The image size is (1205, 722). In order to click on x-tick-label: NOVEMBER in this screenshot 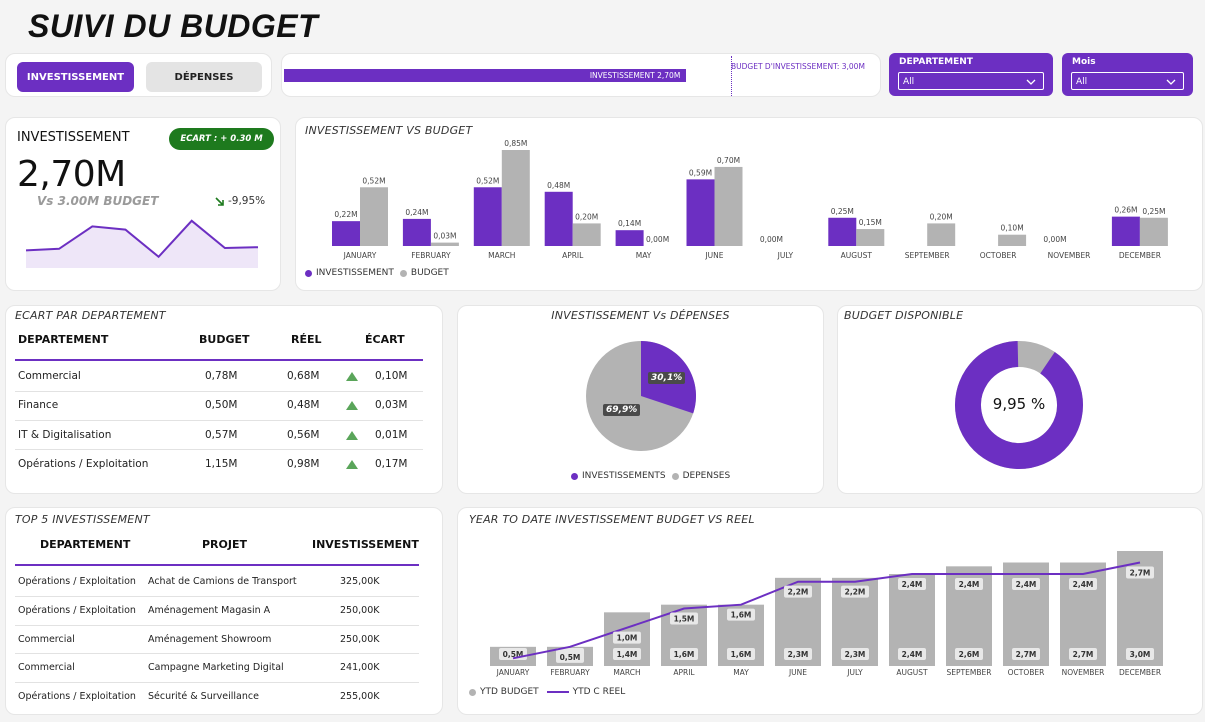, I will do `click(1069, 255)`.